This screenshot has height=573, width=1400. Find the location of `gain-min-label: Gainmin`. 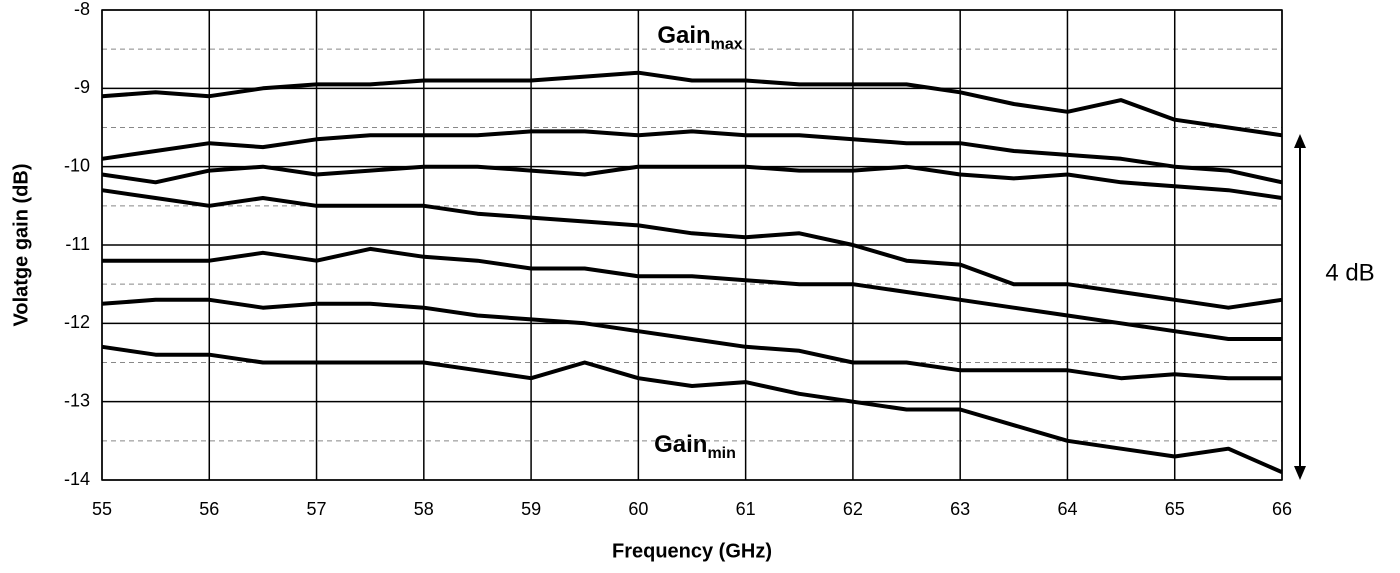

gain-min-label: Gainmin is located at coordinates (695, 446).